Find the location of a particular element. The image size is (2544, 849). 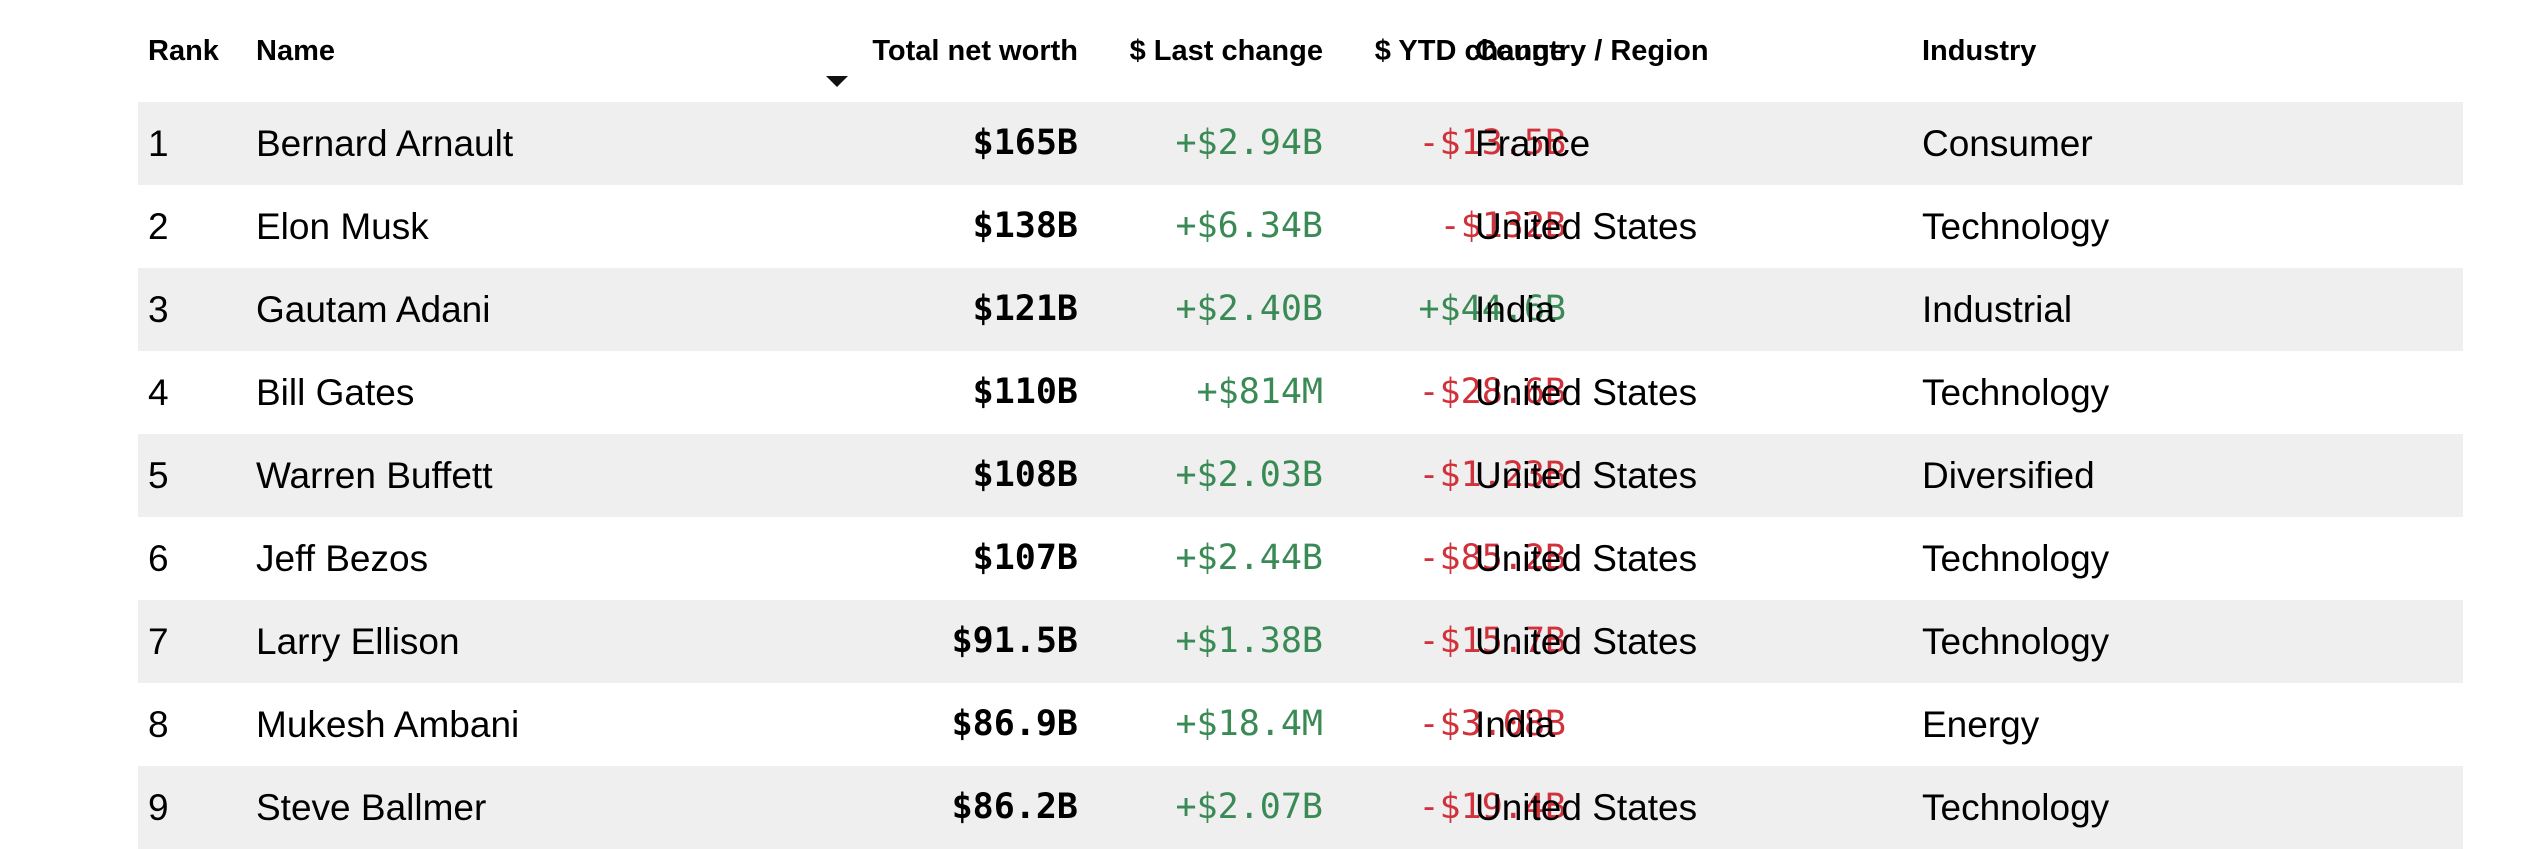

net-worth-cell: $110B is located at coordinates (1025, 392).